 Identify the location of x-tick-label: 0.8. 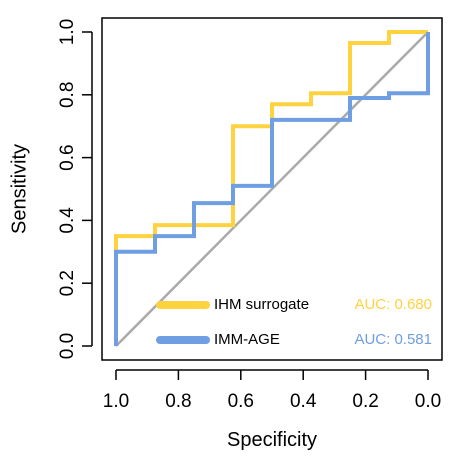
(178, 401).